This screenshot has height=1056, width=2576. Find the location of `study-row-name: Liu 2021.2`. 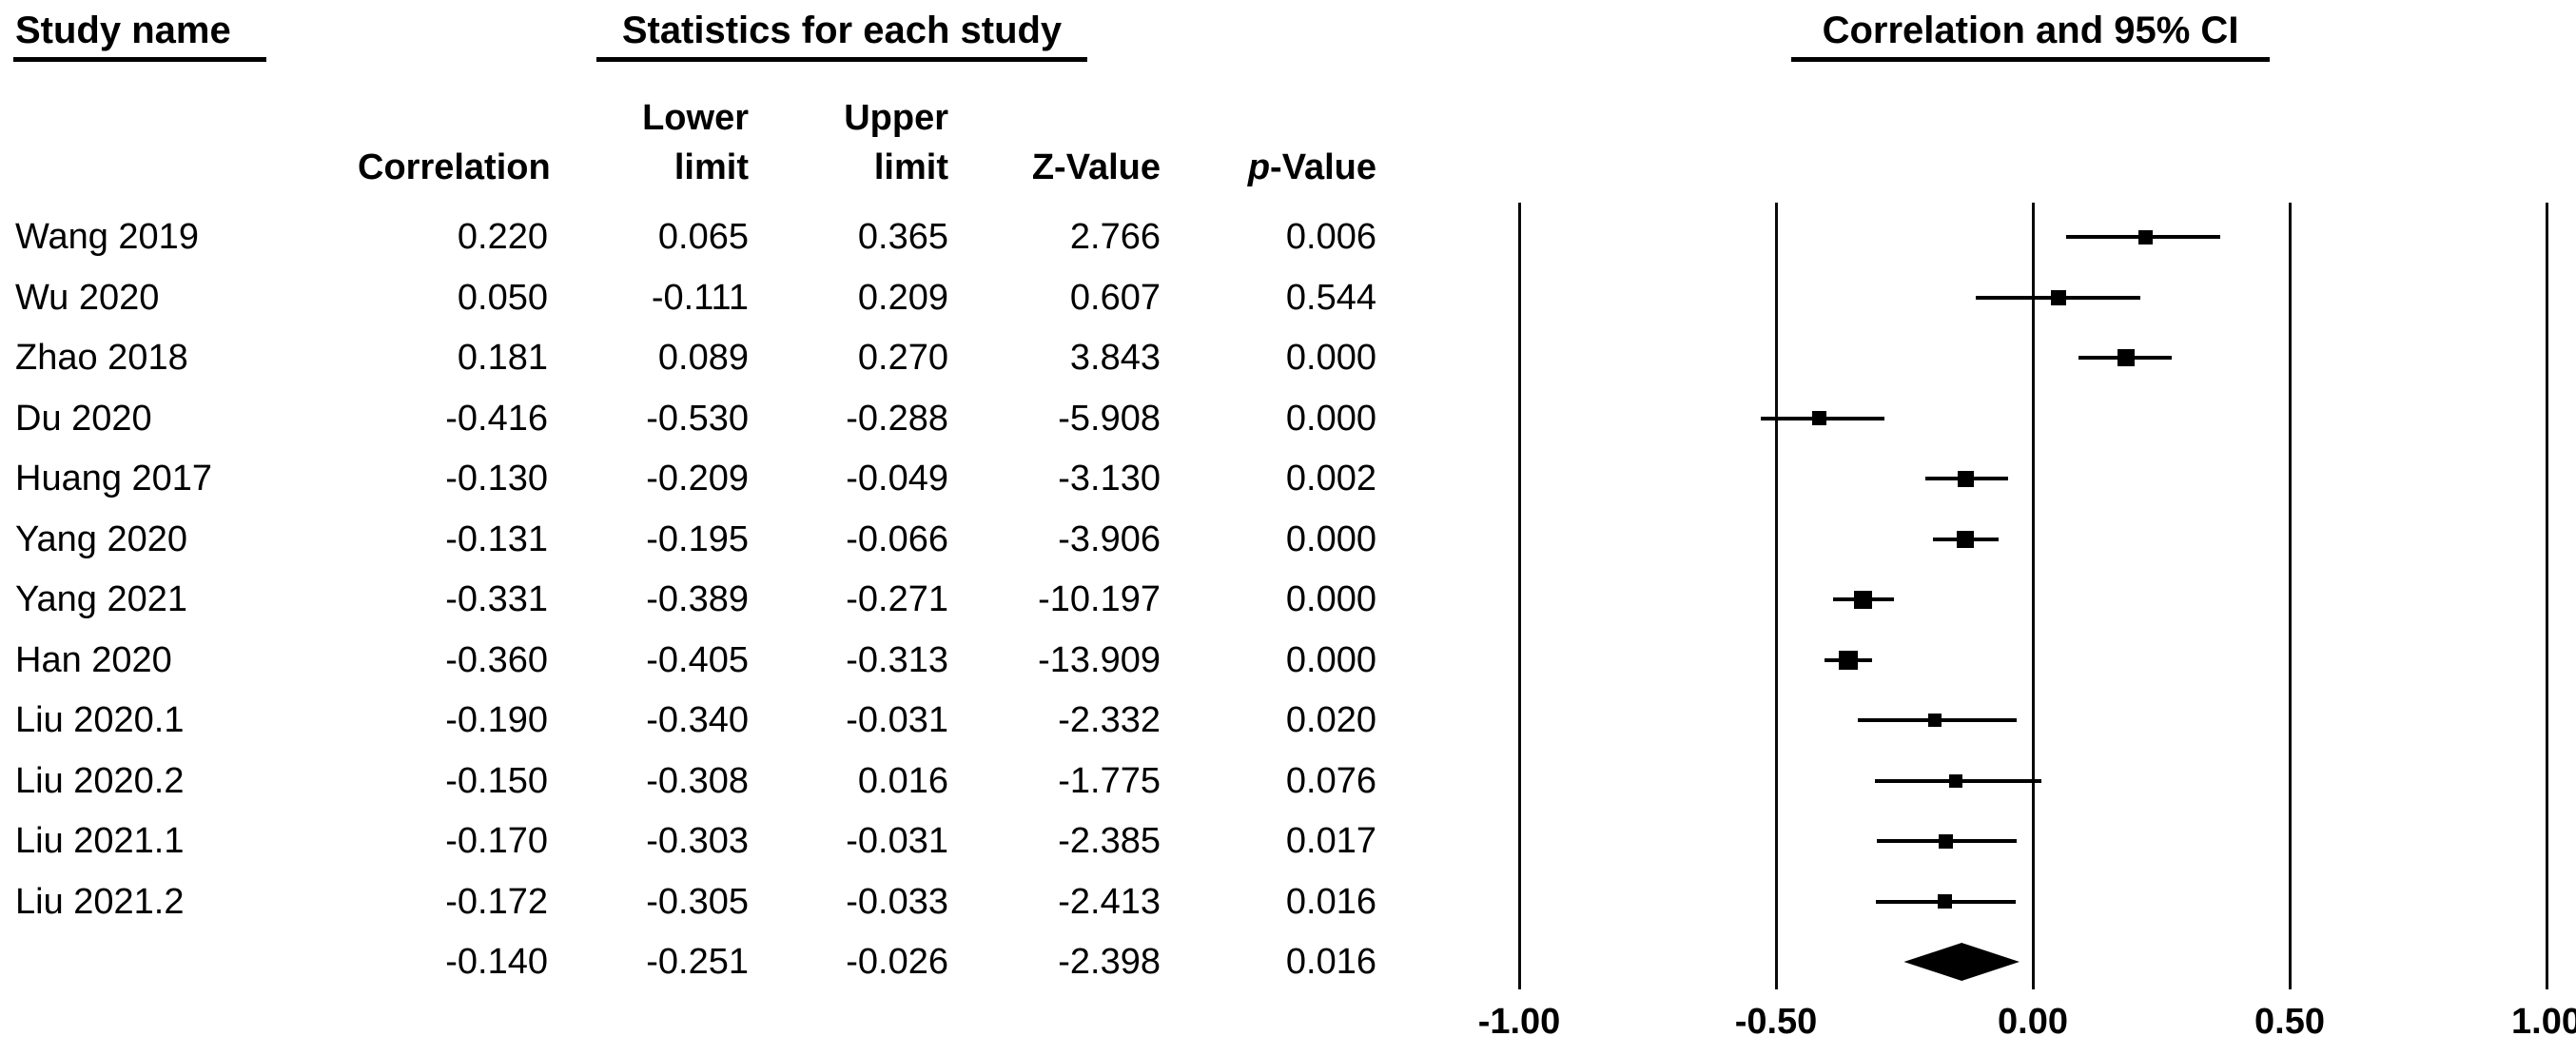

study-row-name: Liu 2021.2 is located at coordinates (100, 901).